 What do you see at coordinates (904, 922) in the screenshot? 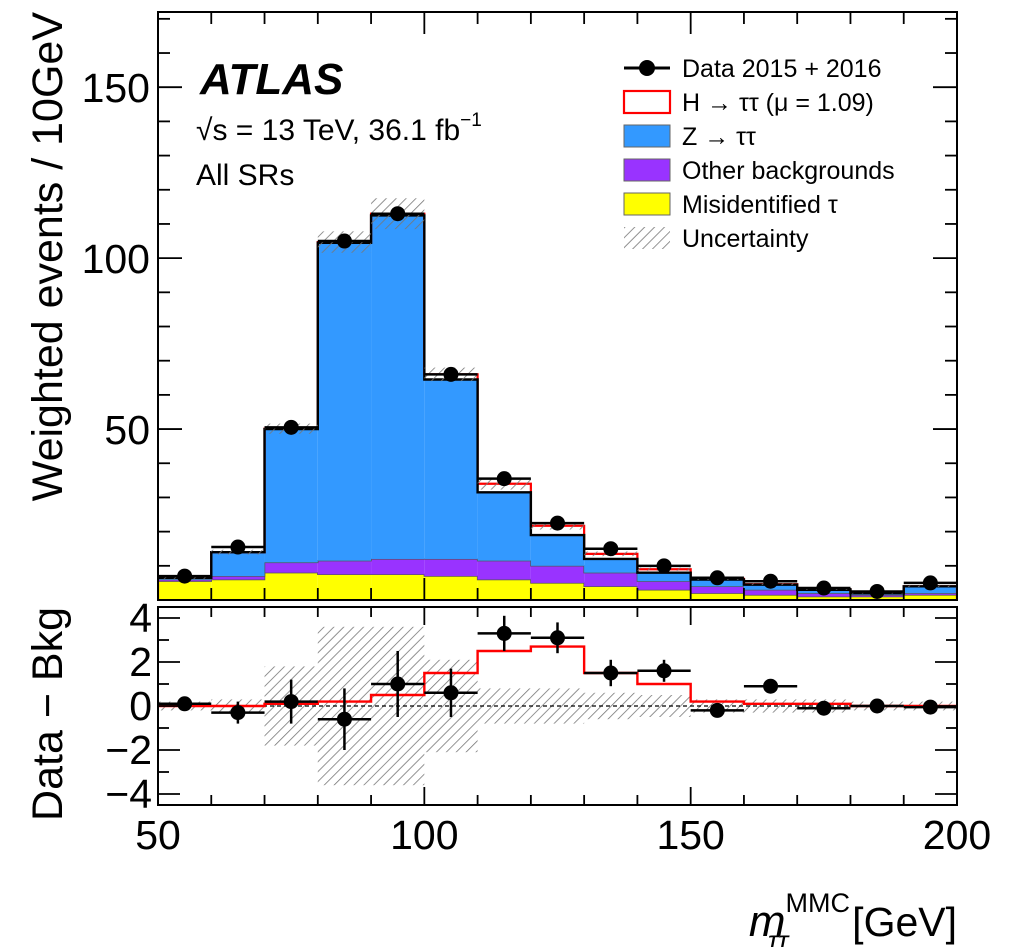
I see `x-axis-title-unit: [GeV]` at bounding box center [904, 922].